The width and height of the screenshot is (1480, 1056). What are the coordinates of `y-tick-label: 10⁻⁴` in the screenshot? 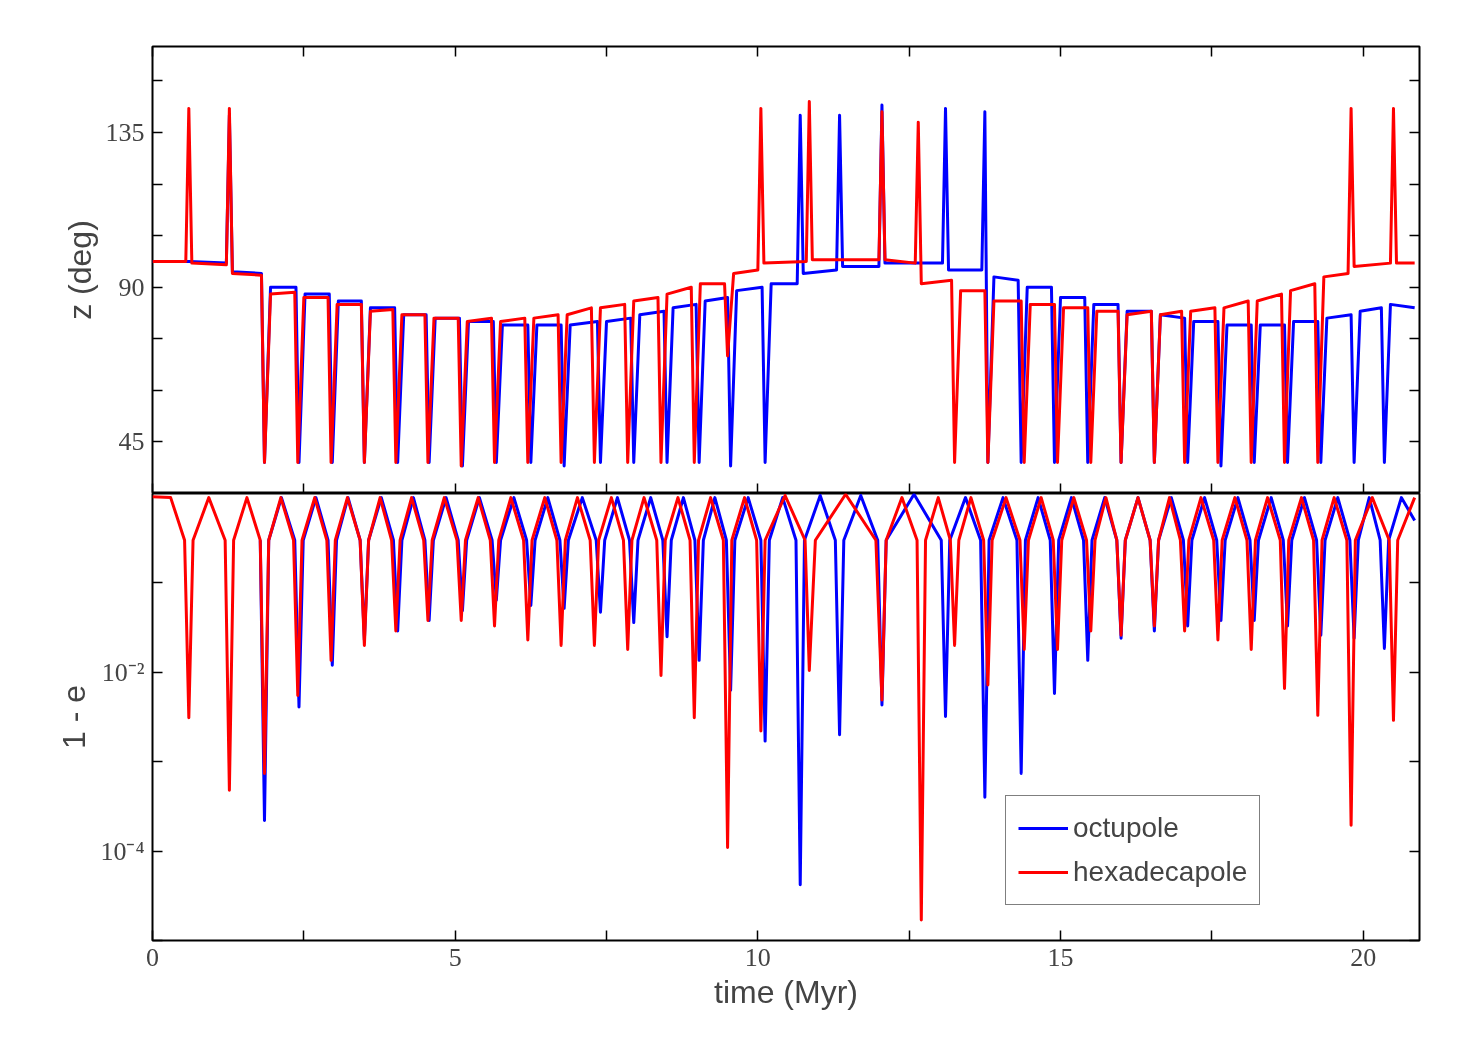 It's located at (122, 851).